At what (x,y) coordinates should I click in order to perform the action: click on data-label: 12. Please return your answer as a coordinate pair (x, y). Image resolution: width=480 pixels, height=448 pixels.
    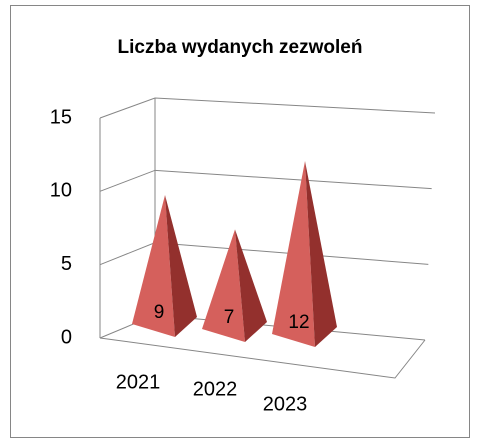
    Looking at the image, I should click on (298, 322).